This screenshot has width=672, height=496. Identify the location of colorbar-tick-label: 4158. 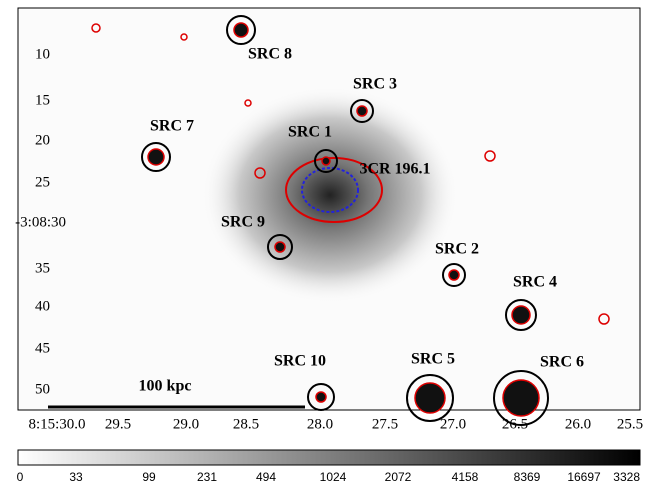
(465, 477).